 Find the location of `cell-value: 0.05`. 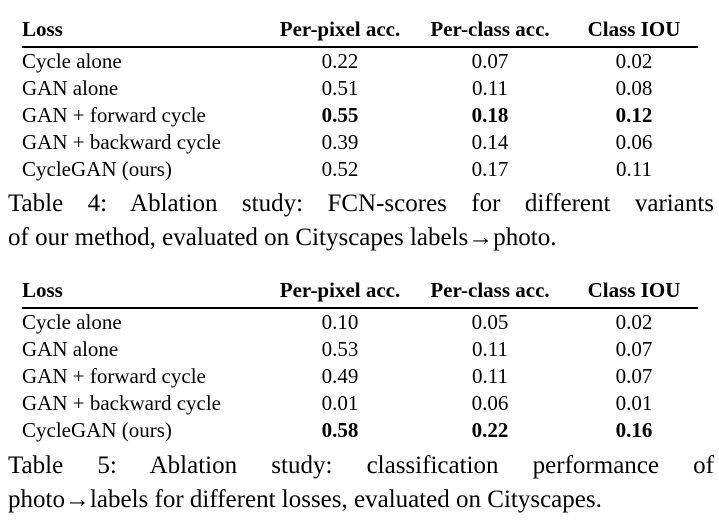

cell-value: 0.05 is located at coordinates (490, 322).